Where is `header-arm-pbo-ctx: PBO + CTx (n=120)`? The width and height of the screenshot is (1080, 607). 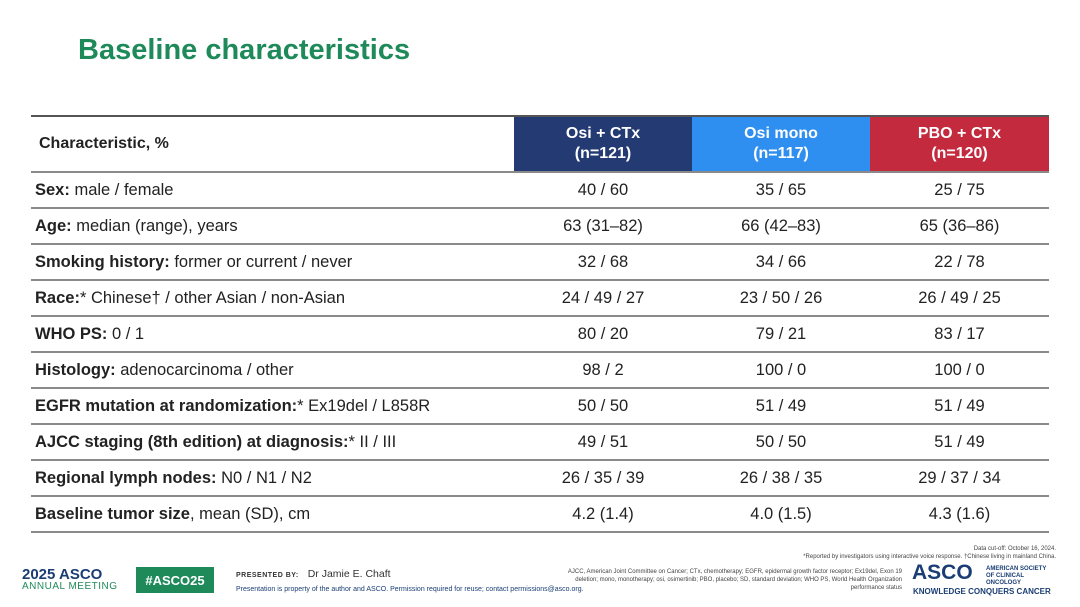 header-arm-pbo-ctx: PBO + CTx (n=120) is located at coordinates (959, 144).